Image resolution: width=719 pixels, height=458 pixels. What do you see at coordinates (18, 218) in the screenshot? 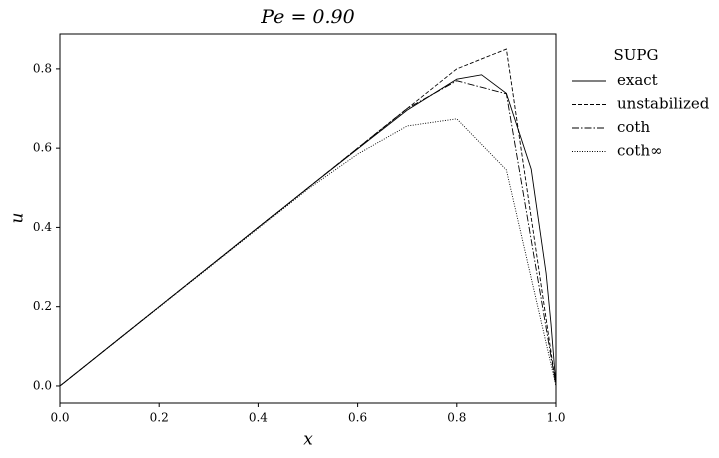
I see `y-axis-label: u` at bounding box center [18, 218].